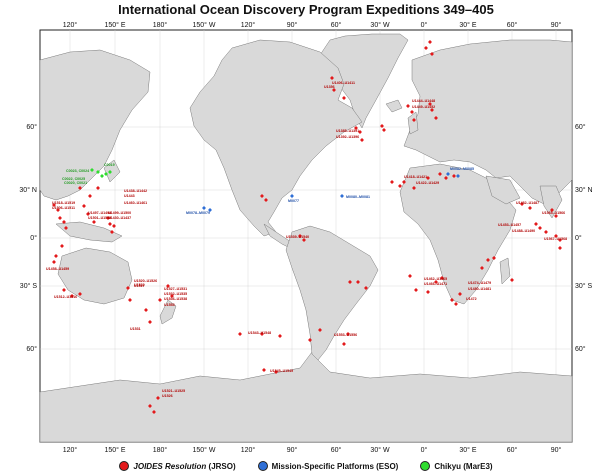 The height and width of the screenshot is (473, 612). What do you see at coordinates (345, 335) in the screenshot?
I see `site-label-jr: U1553–U1556` at bounding box center [345, 335].